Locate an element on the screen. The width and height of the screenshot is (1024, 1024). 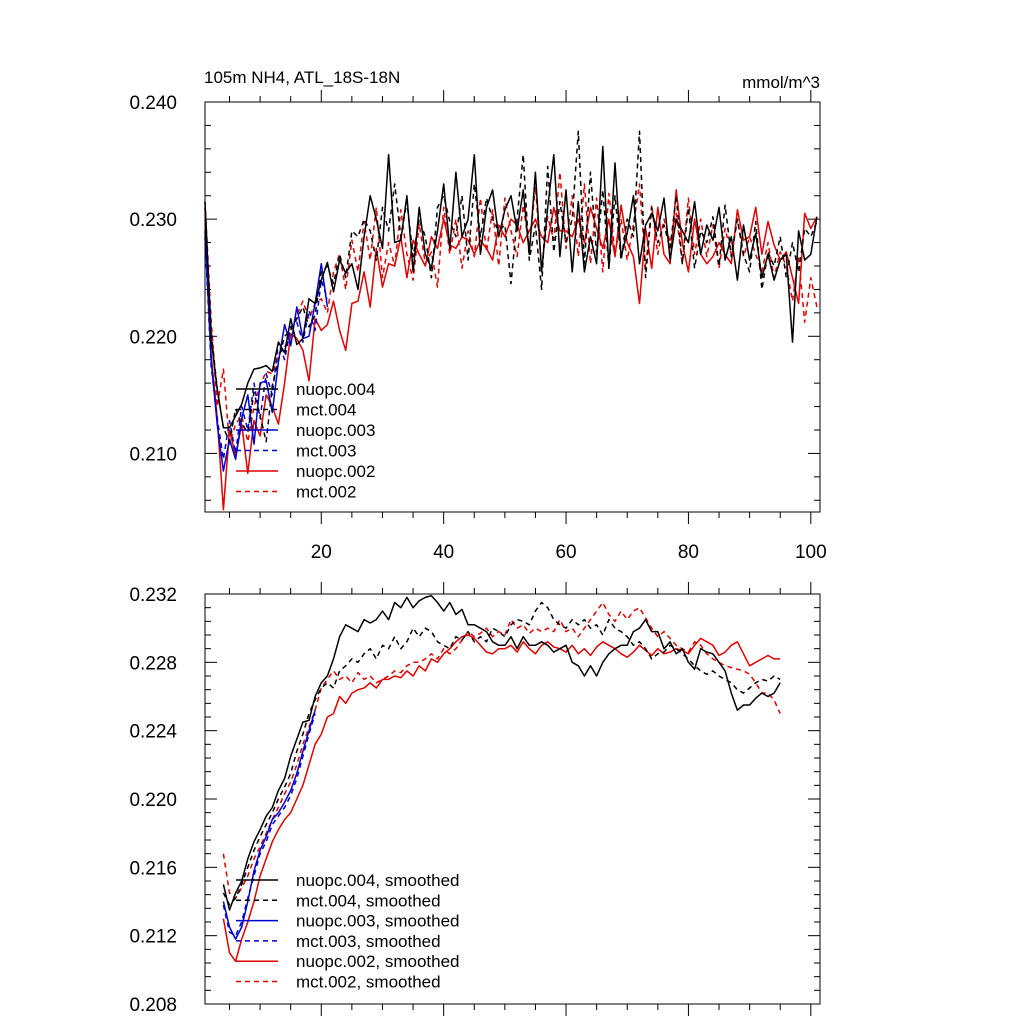
top-ytick-label: 0.230 is located at coordinates (153, 220).